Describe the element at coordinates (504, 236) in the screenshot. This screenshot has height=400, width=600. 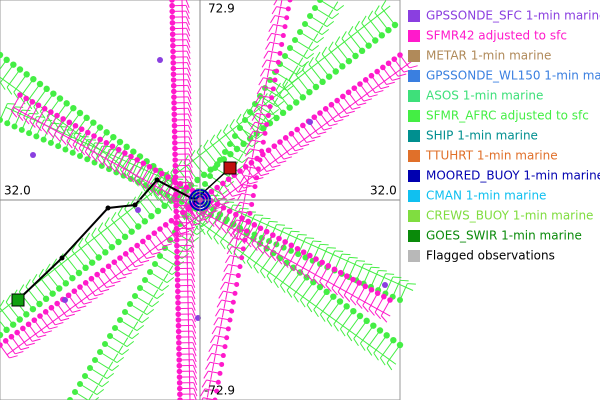
I see `legend-label: GOES_SWIR 1-min marine` at that location.